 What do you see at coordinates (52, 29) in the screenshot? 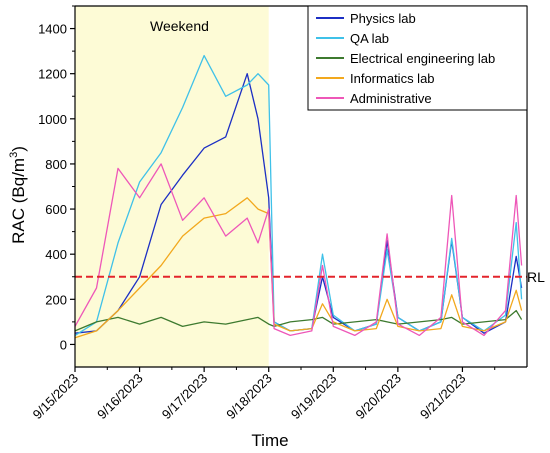
I see `y-tick-label-7: 1400` at bounding box center [52, 29].